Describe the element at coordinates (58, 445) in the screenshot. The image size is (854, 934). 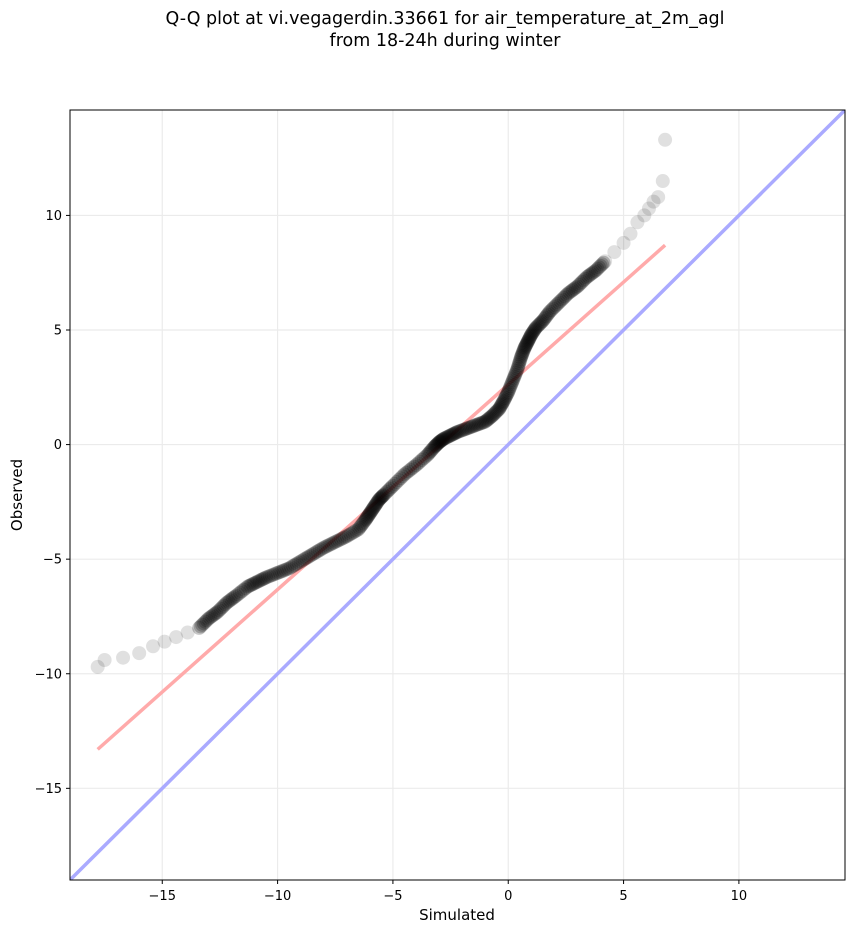
I see `y-tick-label: 0` at that location.